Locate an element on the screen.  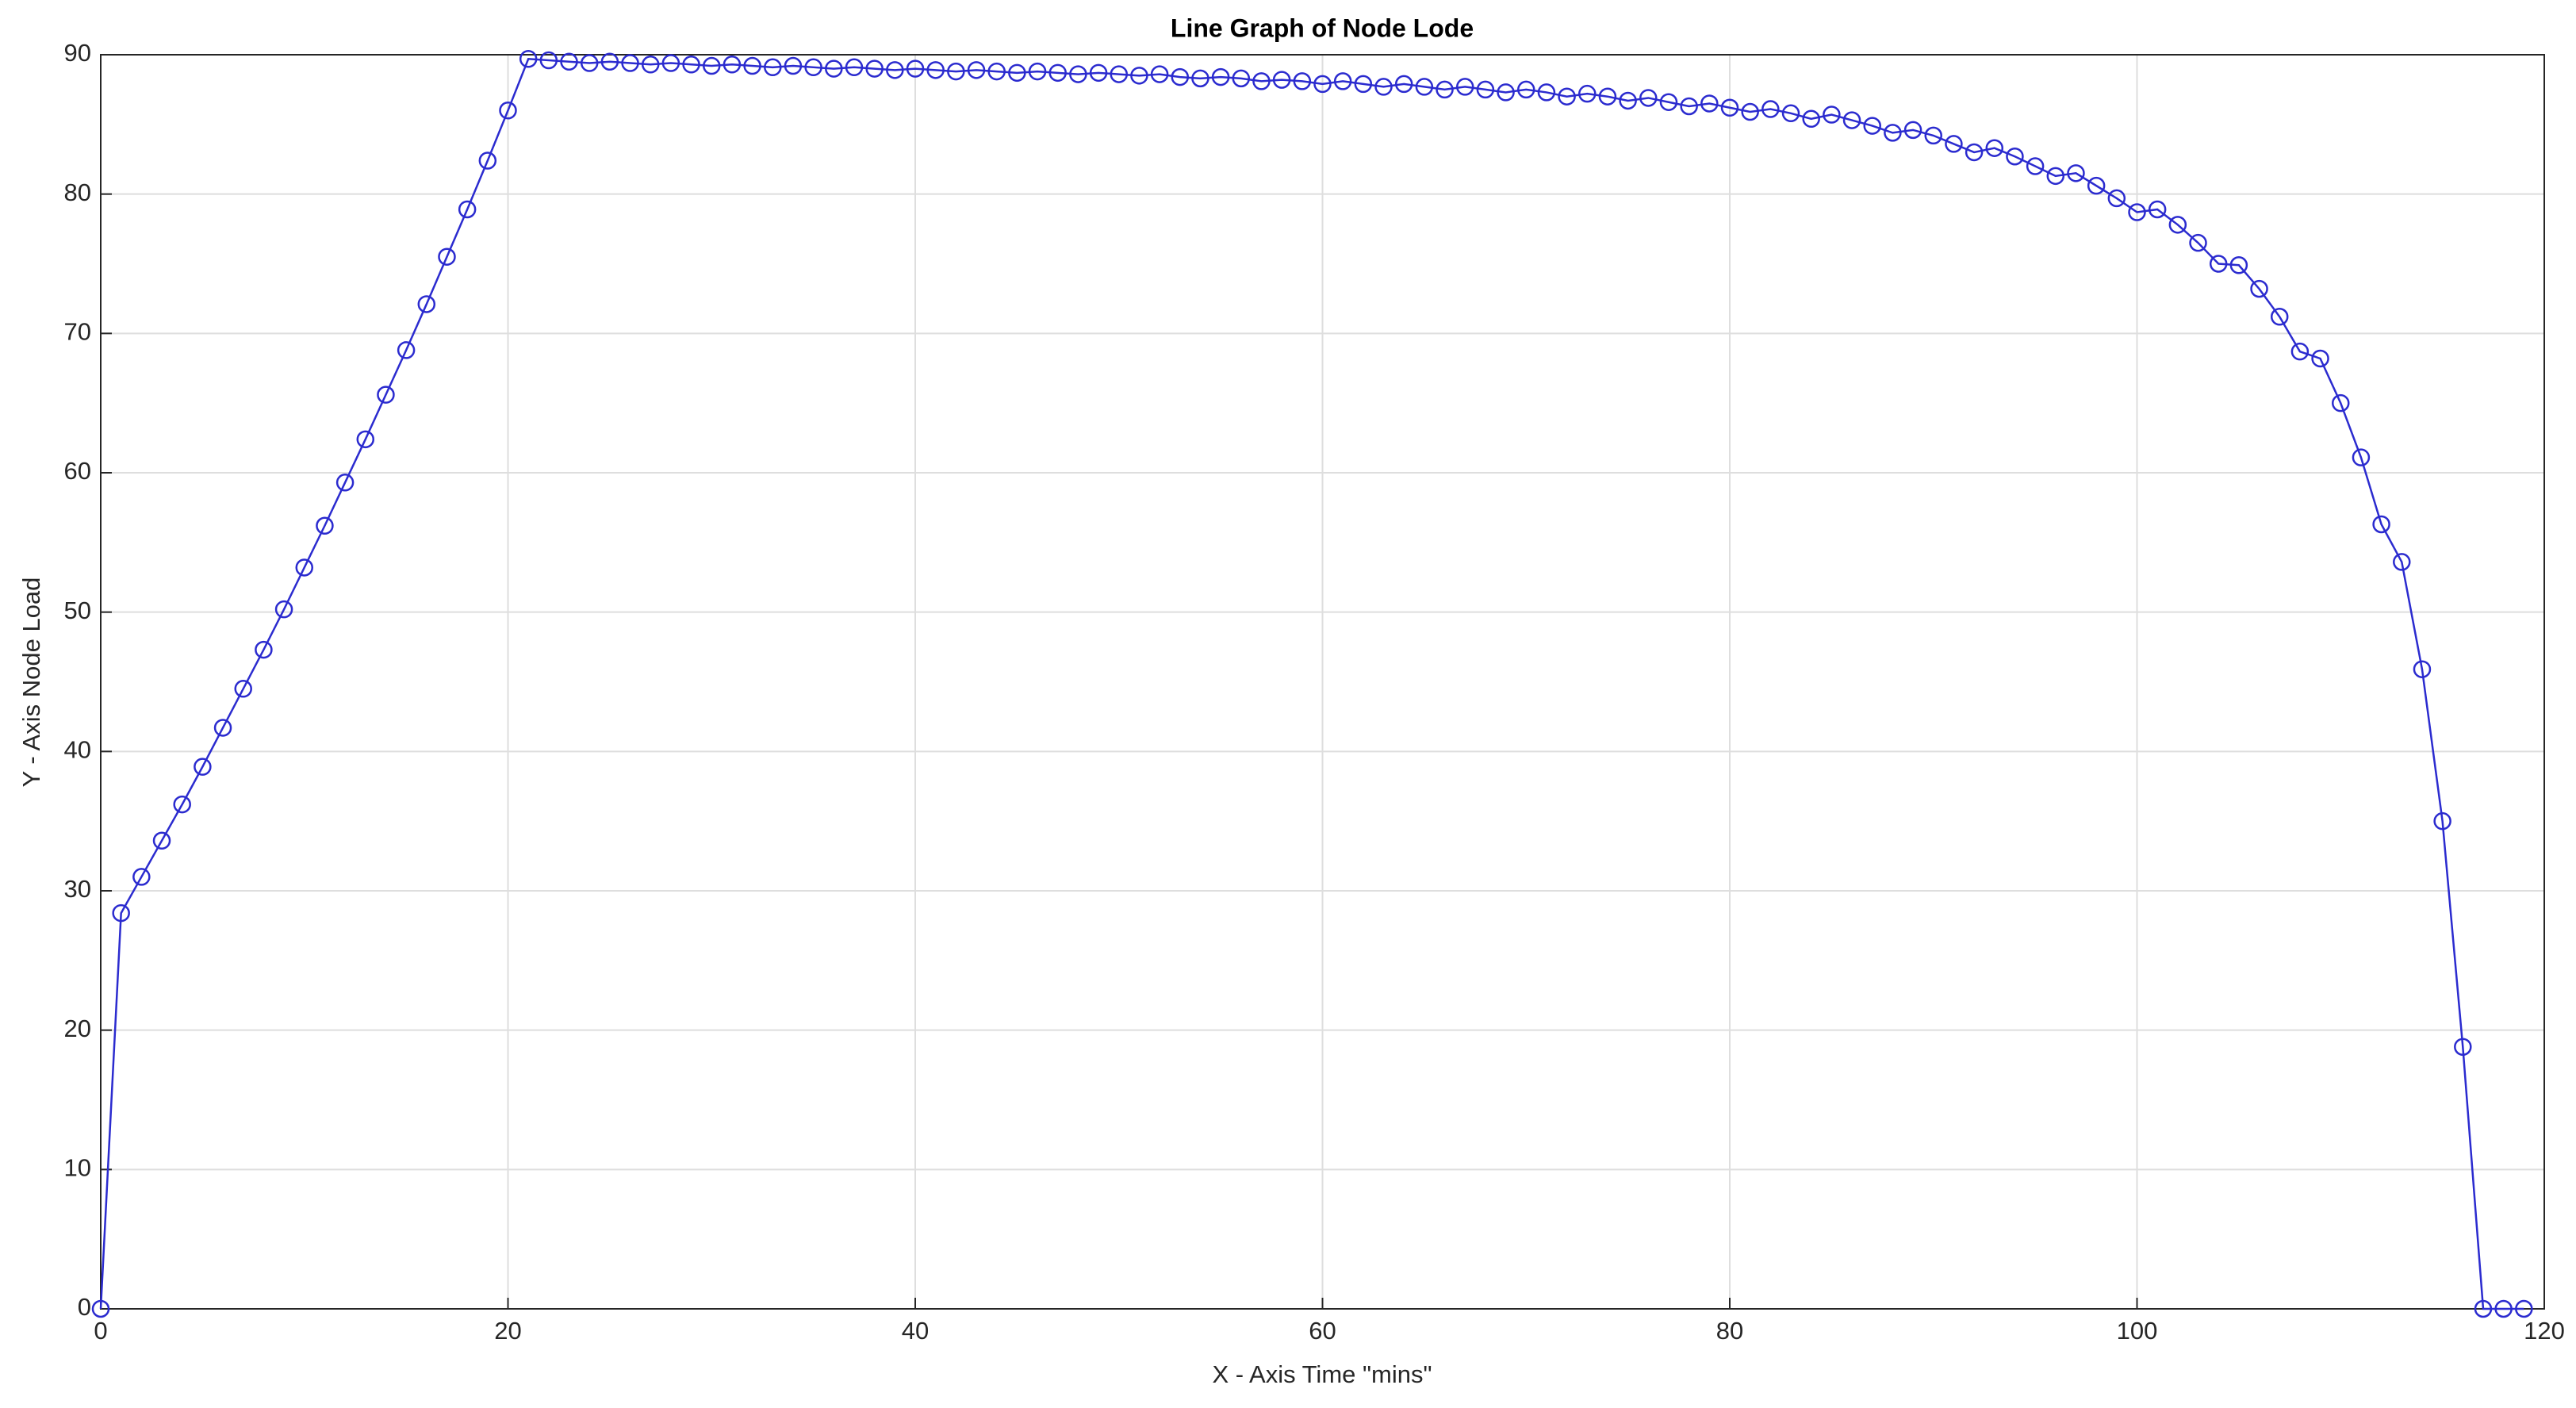
y-tick-label: 0 is located at coordinates (84, 1307).